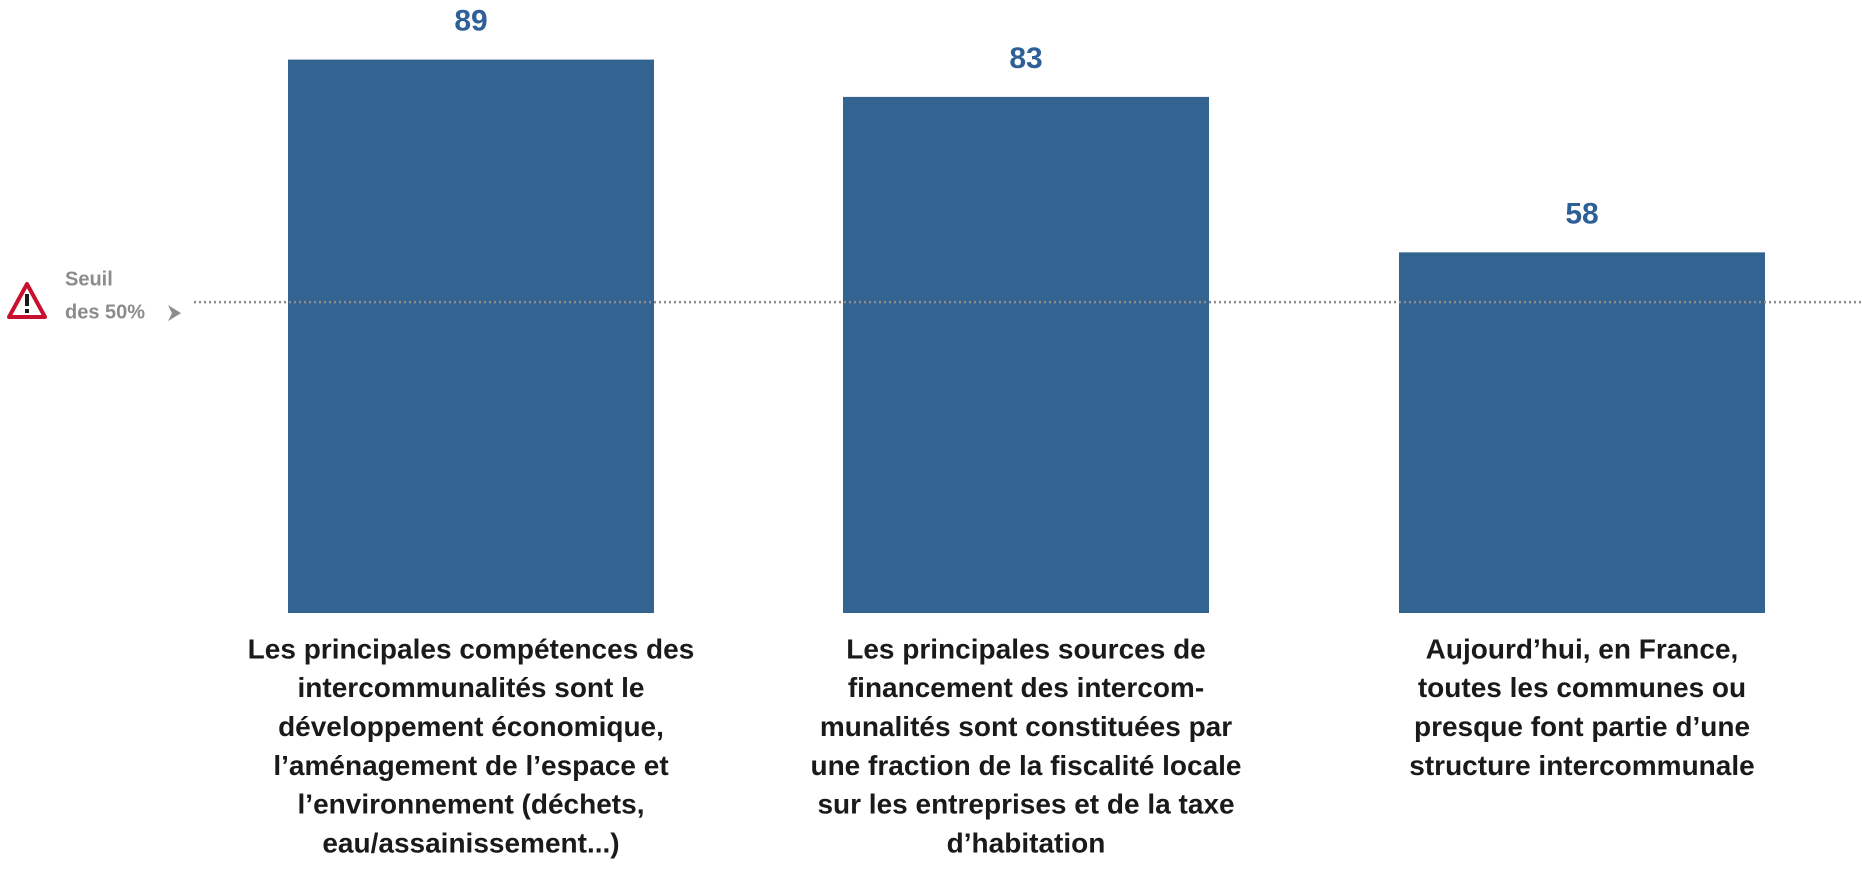 Image resolution: width=1862 pixels, height=873 pixels. What do you see at coordinates (1582, 726) in the screenshot?
I see `category-label: presque font partie d’une` at bounding box center [1582, 726].